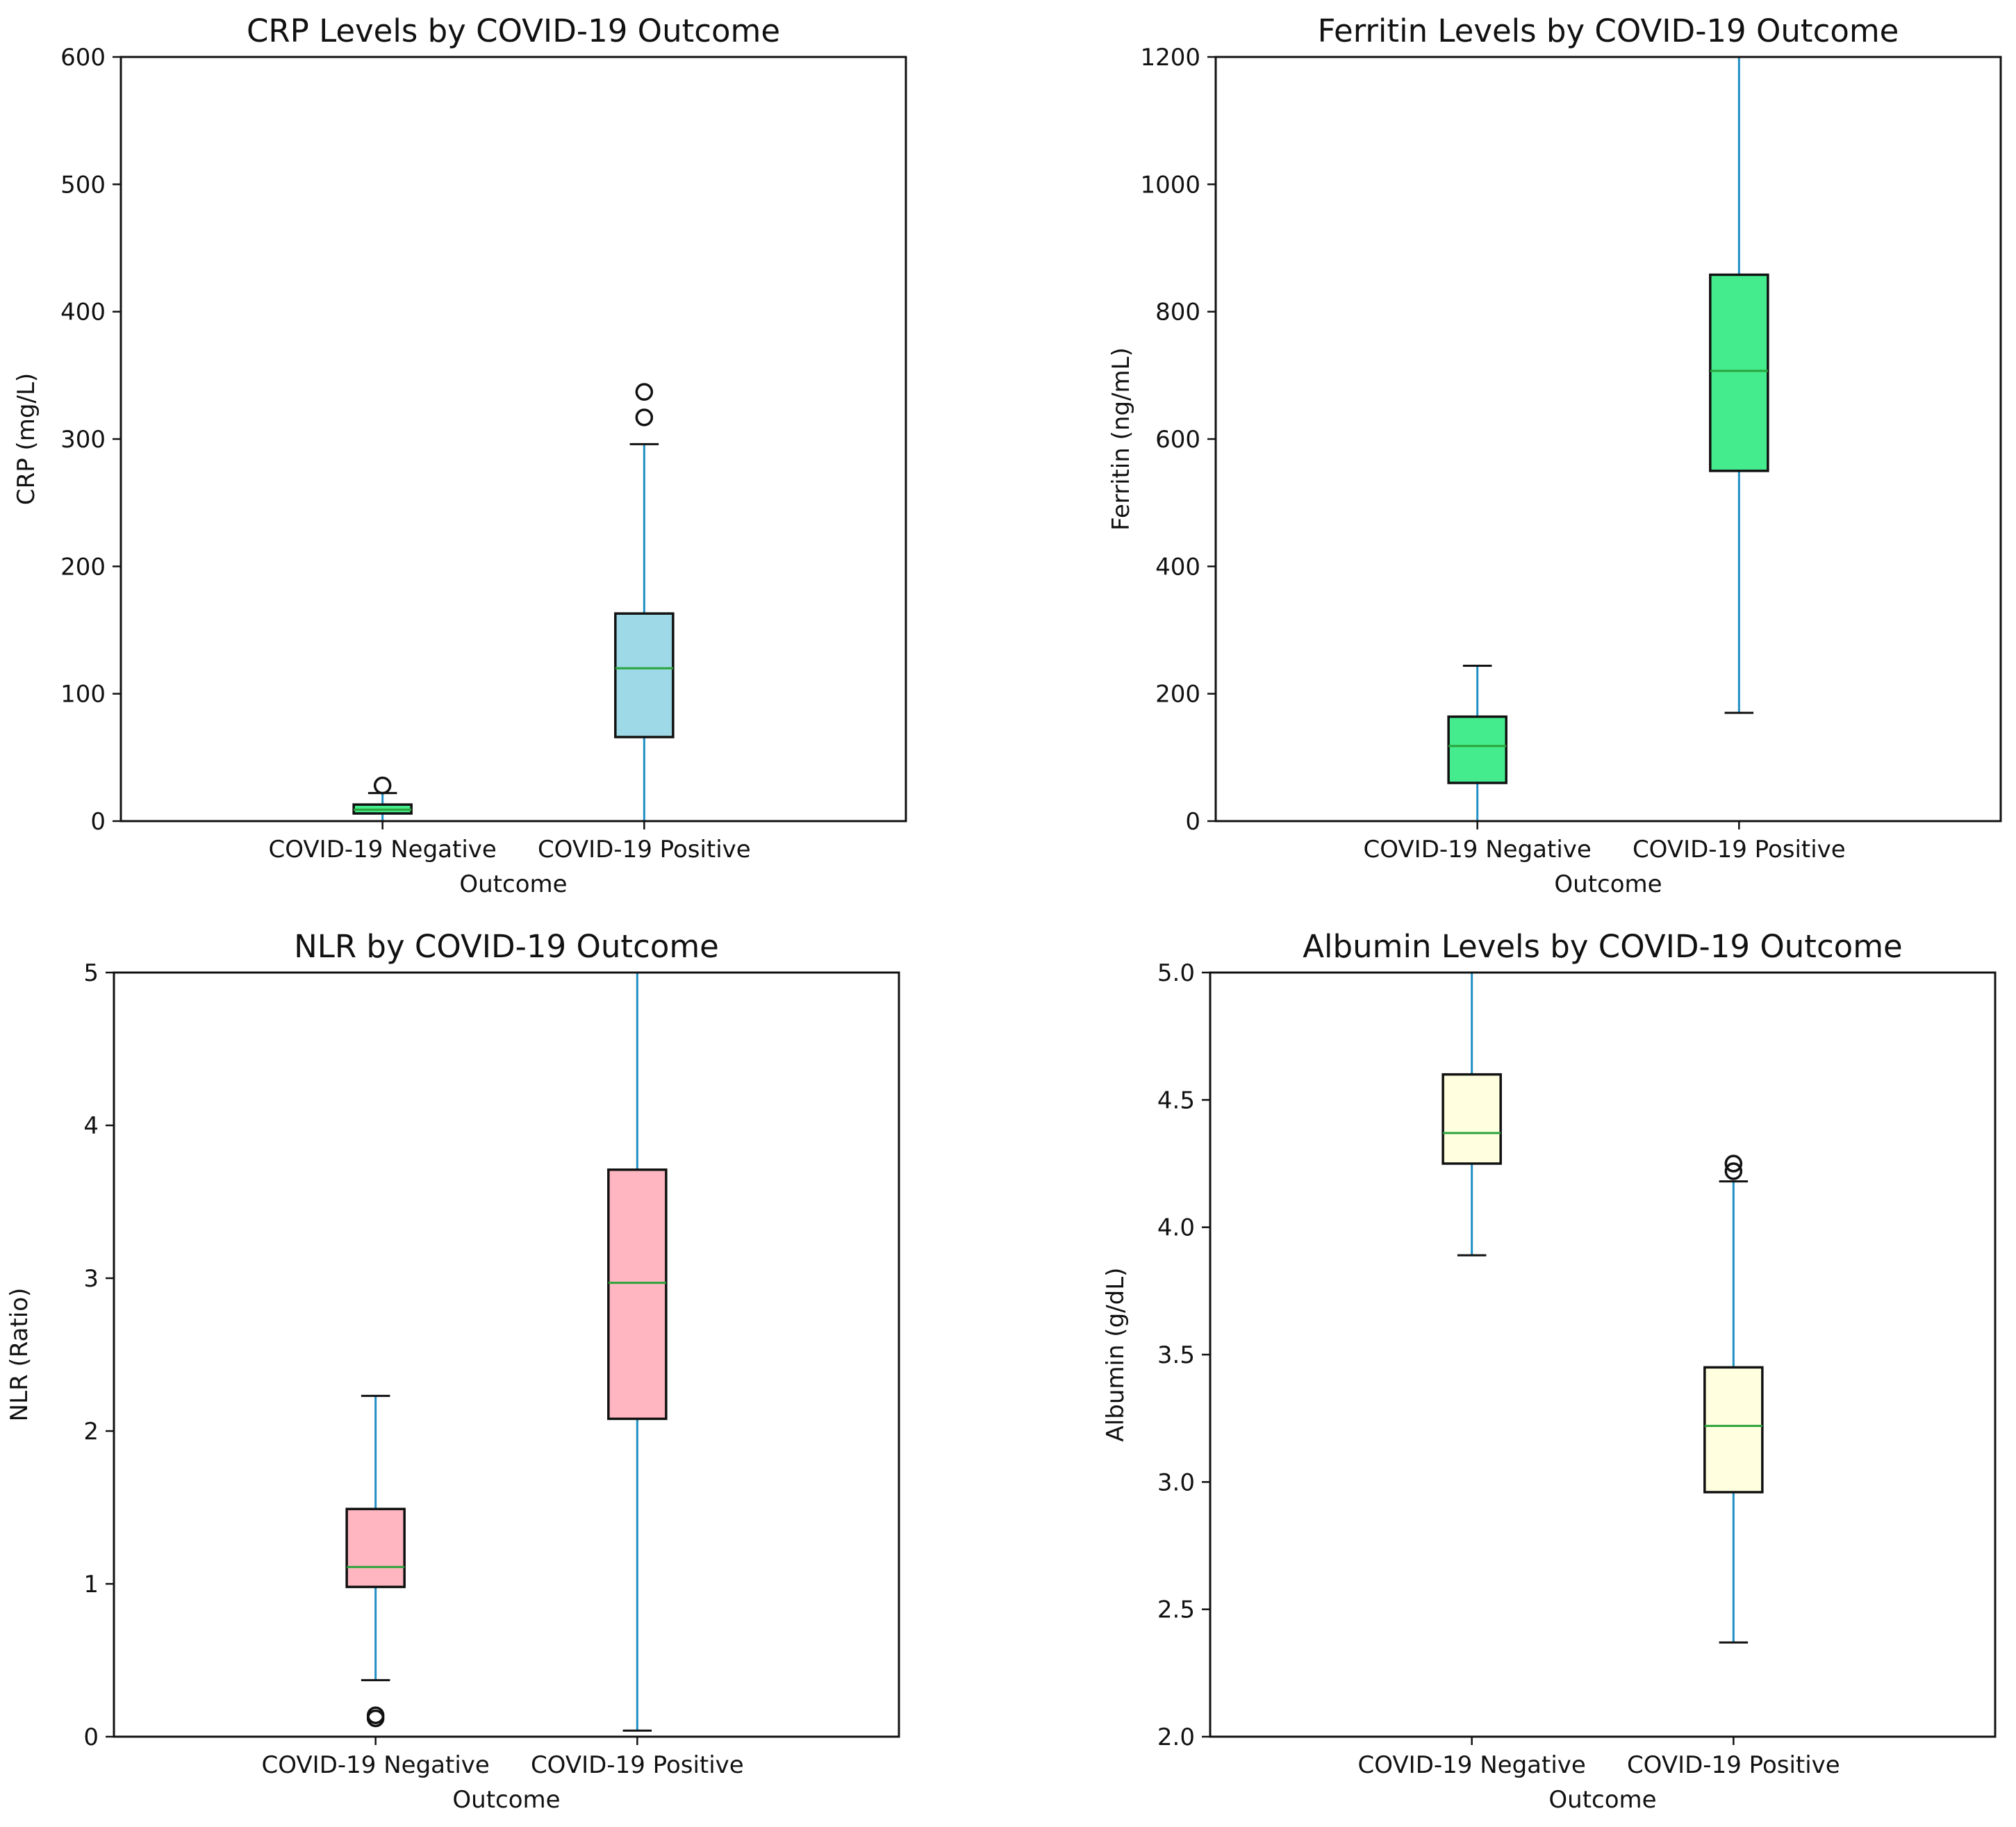  Describe the element at coordinates (1608, 31) in the screenshot. I see `chart-title: Ferritin Levels by COVID-19 Outcome` at that location.